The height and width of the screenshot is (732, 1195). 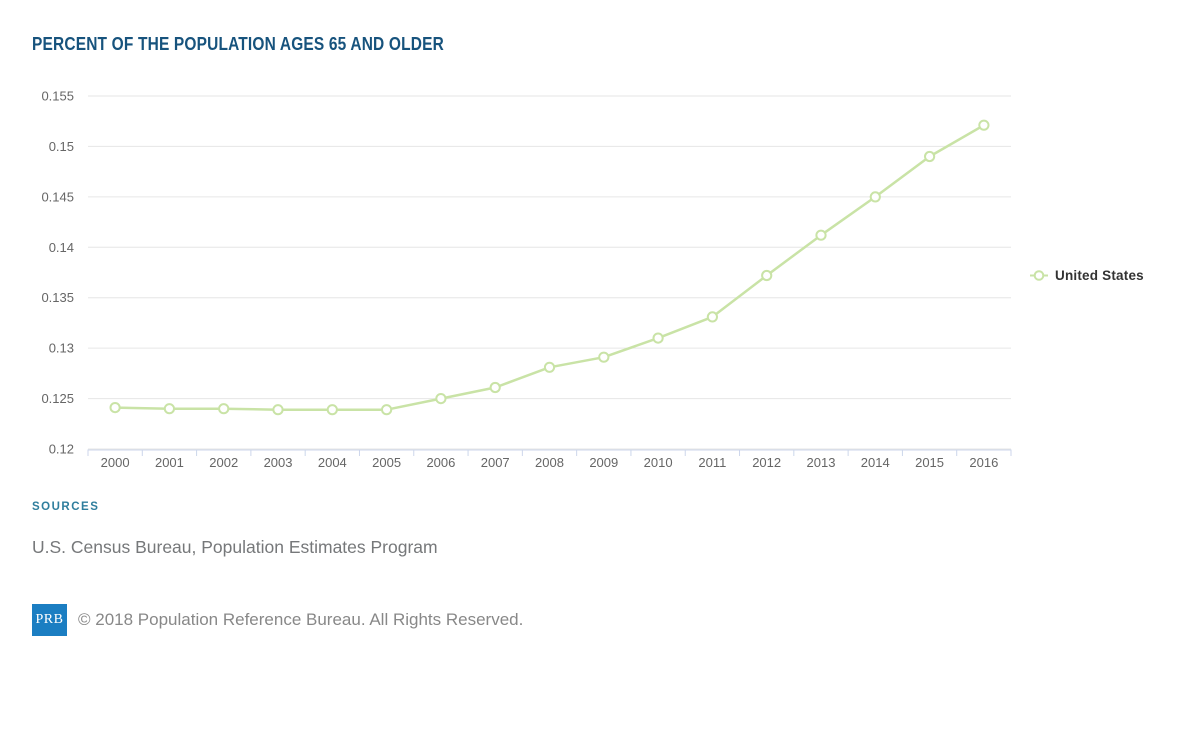 What do you see at coordinates (549, 462) in the screenshot?
I see `x-axis-label: 2008` at bounding box center [549, 462].